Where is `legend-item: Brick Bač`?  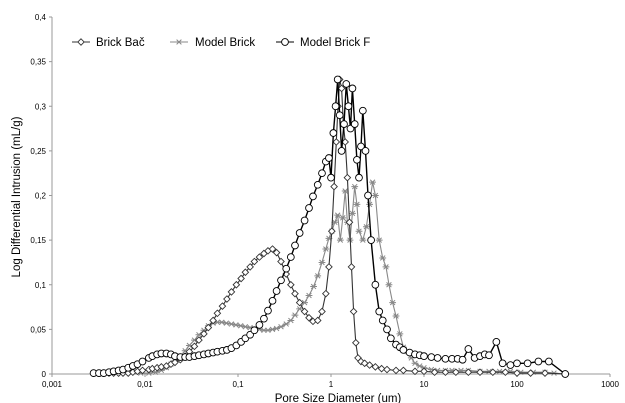
legend-item: Brick Bač is located at coordinates (108, 43).